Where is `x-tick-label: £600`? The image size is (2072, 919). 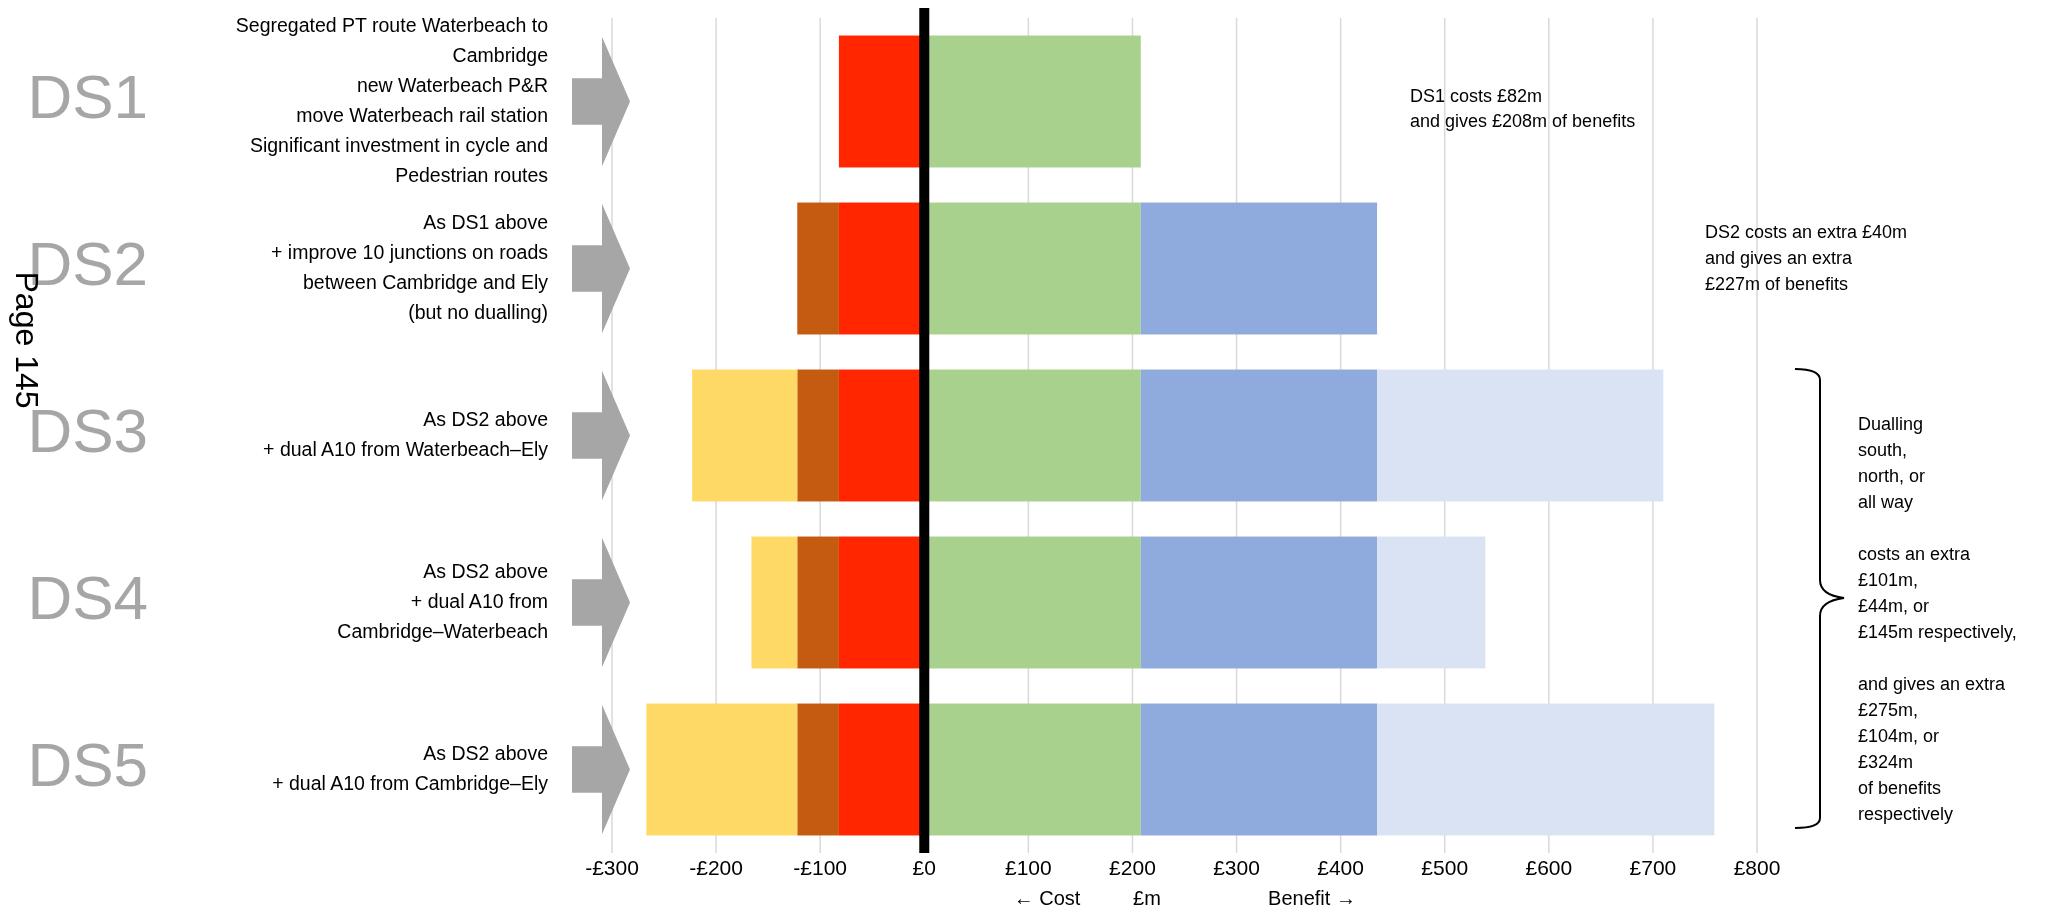 x-tick-label: £600 is located at coordinates (1549, 867).